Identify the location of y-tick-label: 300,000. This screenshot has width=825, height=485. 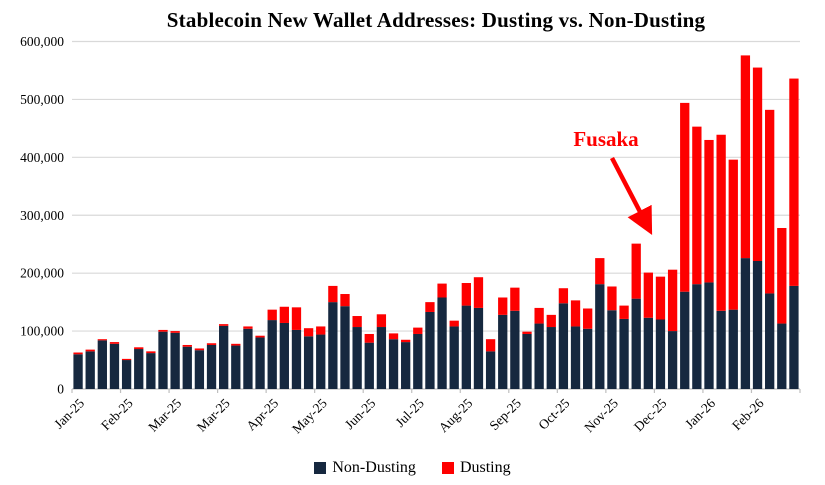
(42, 215).